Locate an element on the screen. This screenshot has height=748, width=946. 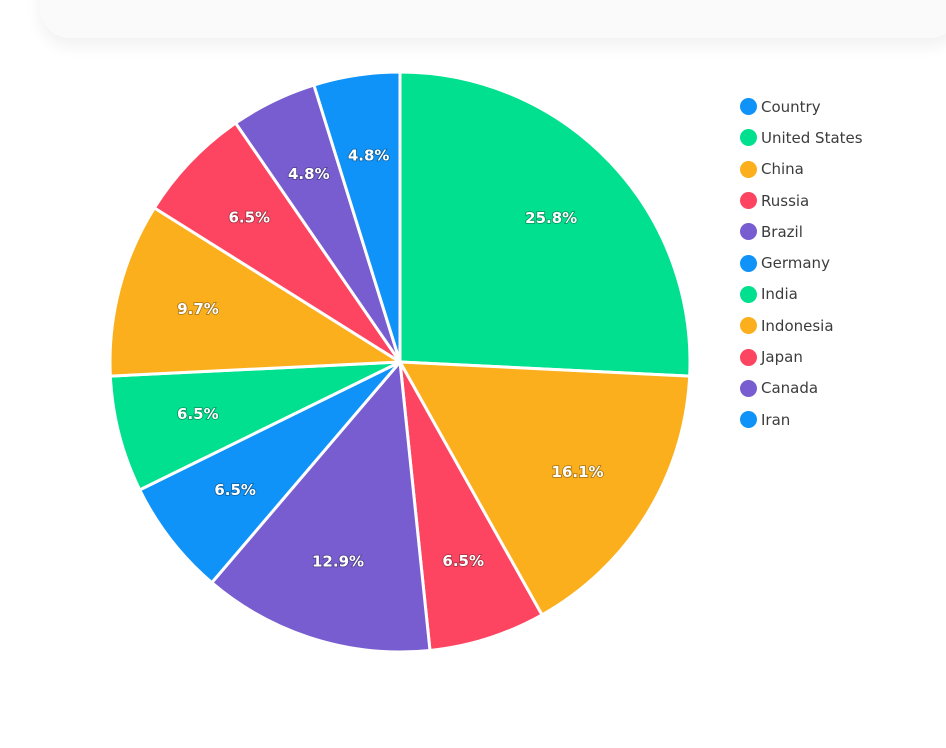
legend-label: Country is located at coordinates (791, 106).